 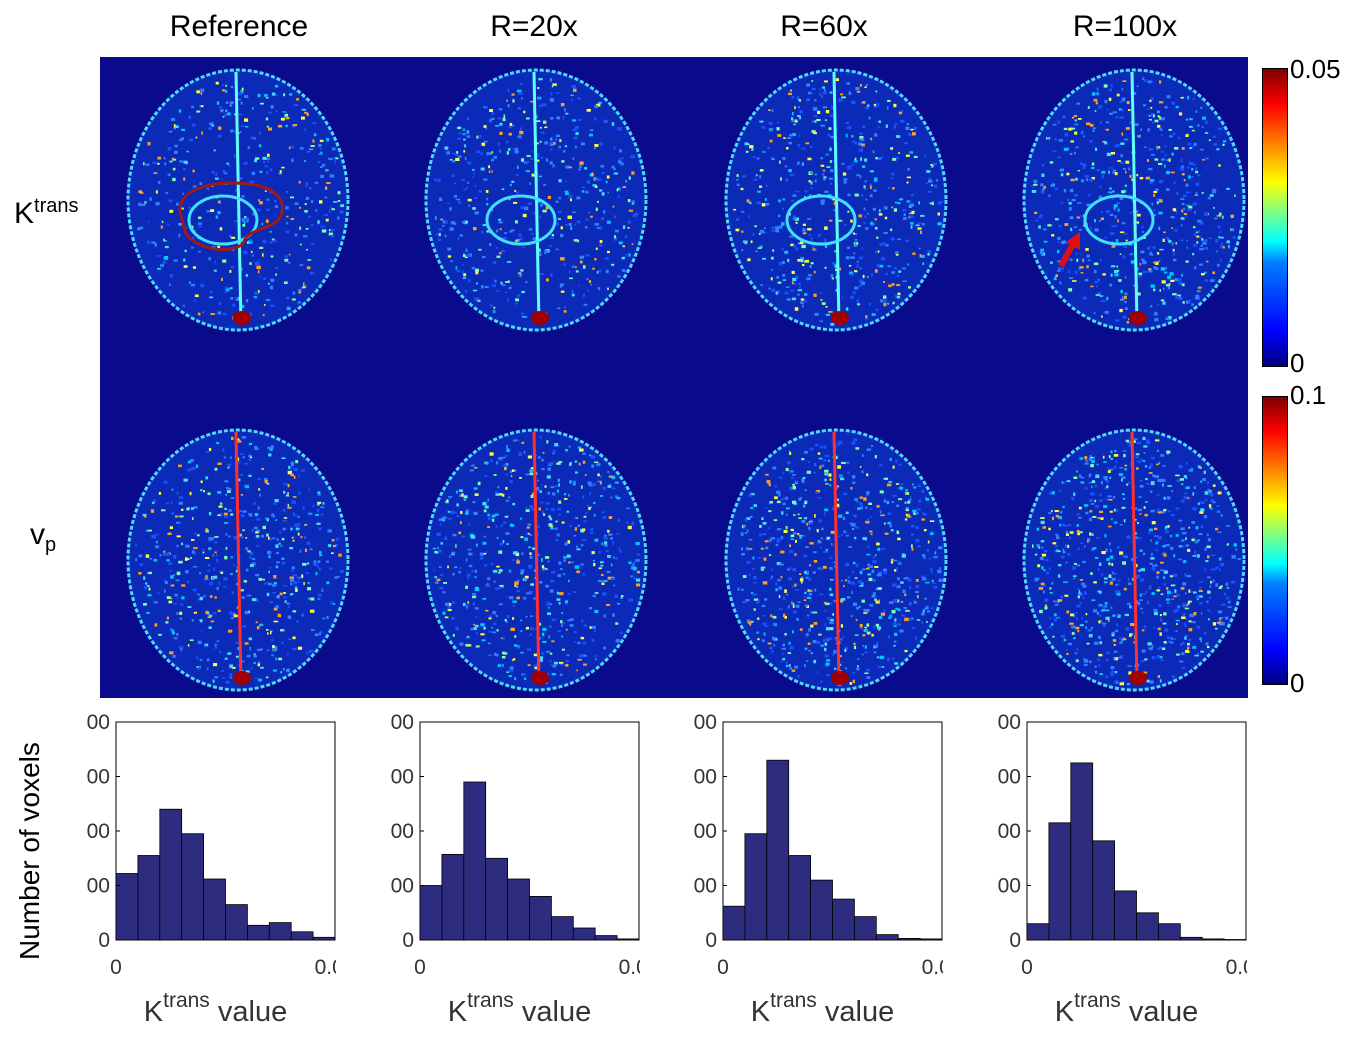 I want to click on column-title-r60: R=60x, so click(x=824, y=26).